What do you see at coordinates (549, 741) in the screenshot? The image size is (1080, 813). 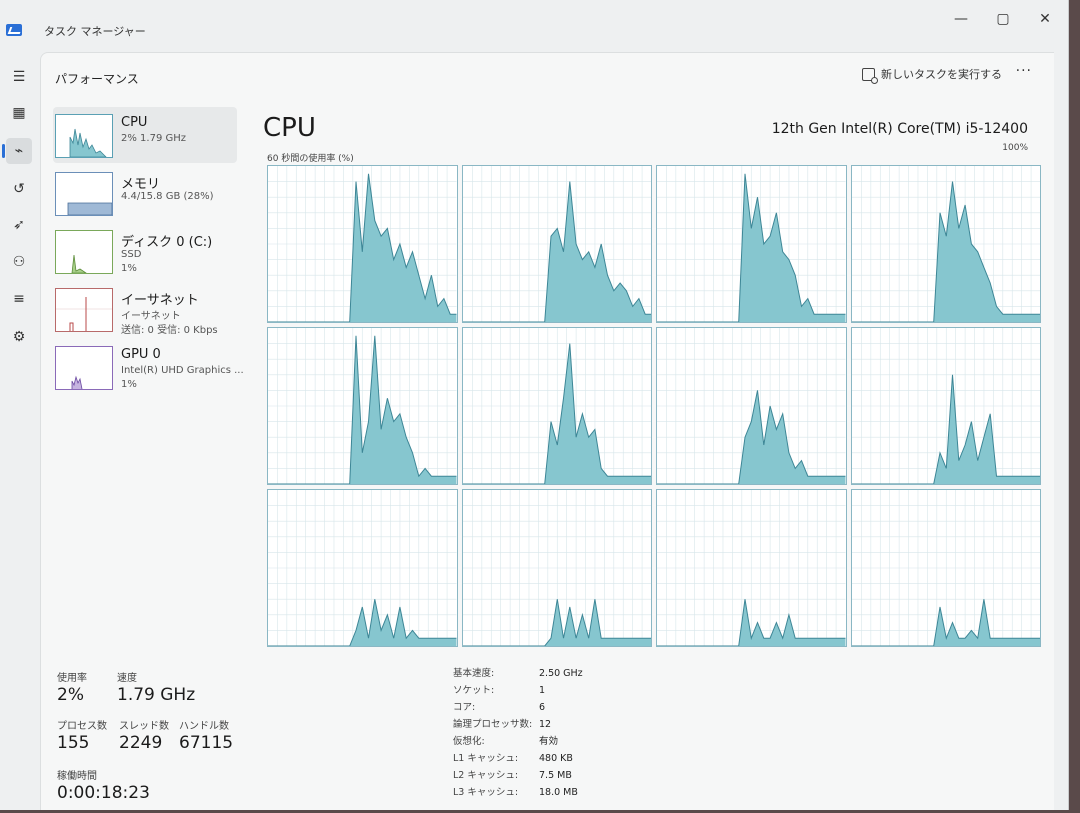 I see `spec-value: 有効` at bounding box center [549, 741].